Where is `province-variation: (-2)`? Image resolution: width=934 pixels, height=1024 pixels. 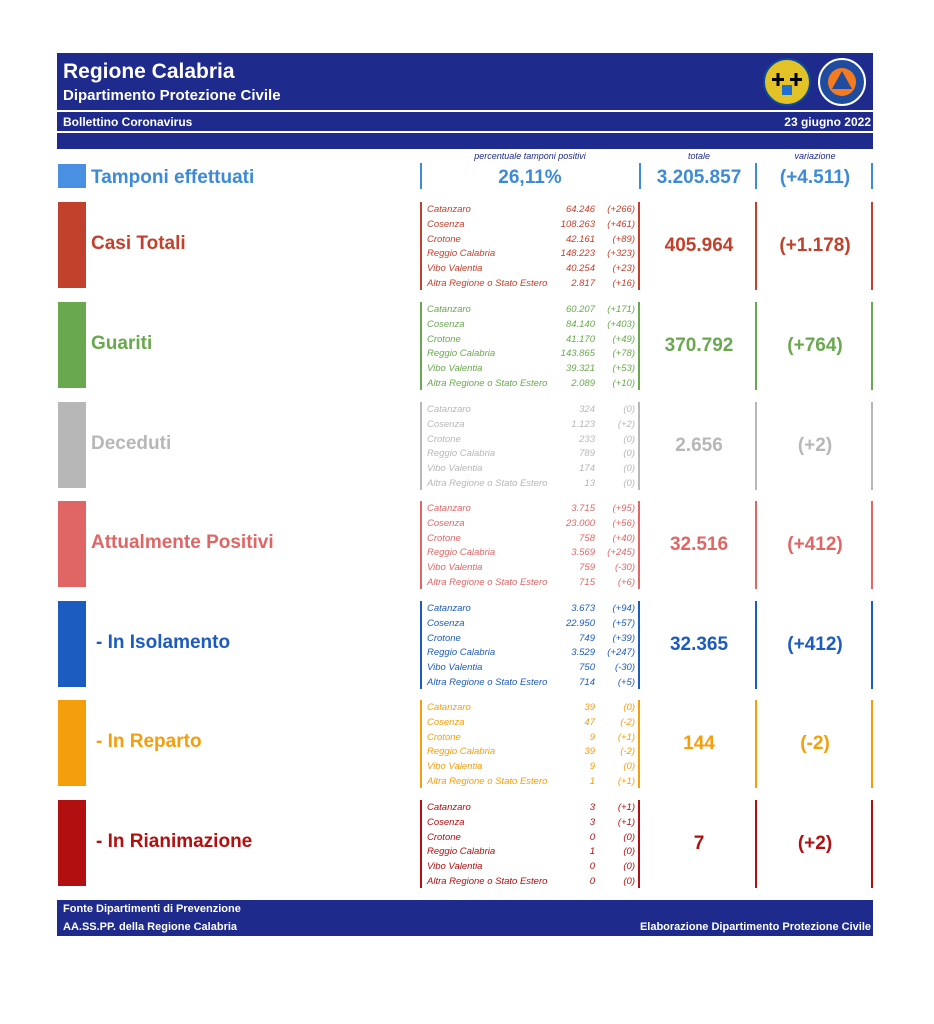 province-variation: (-2) is located at coordinates (627, 752).